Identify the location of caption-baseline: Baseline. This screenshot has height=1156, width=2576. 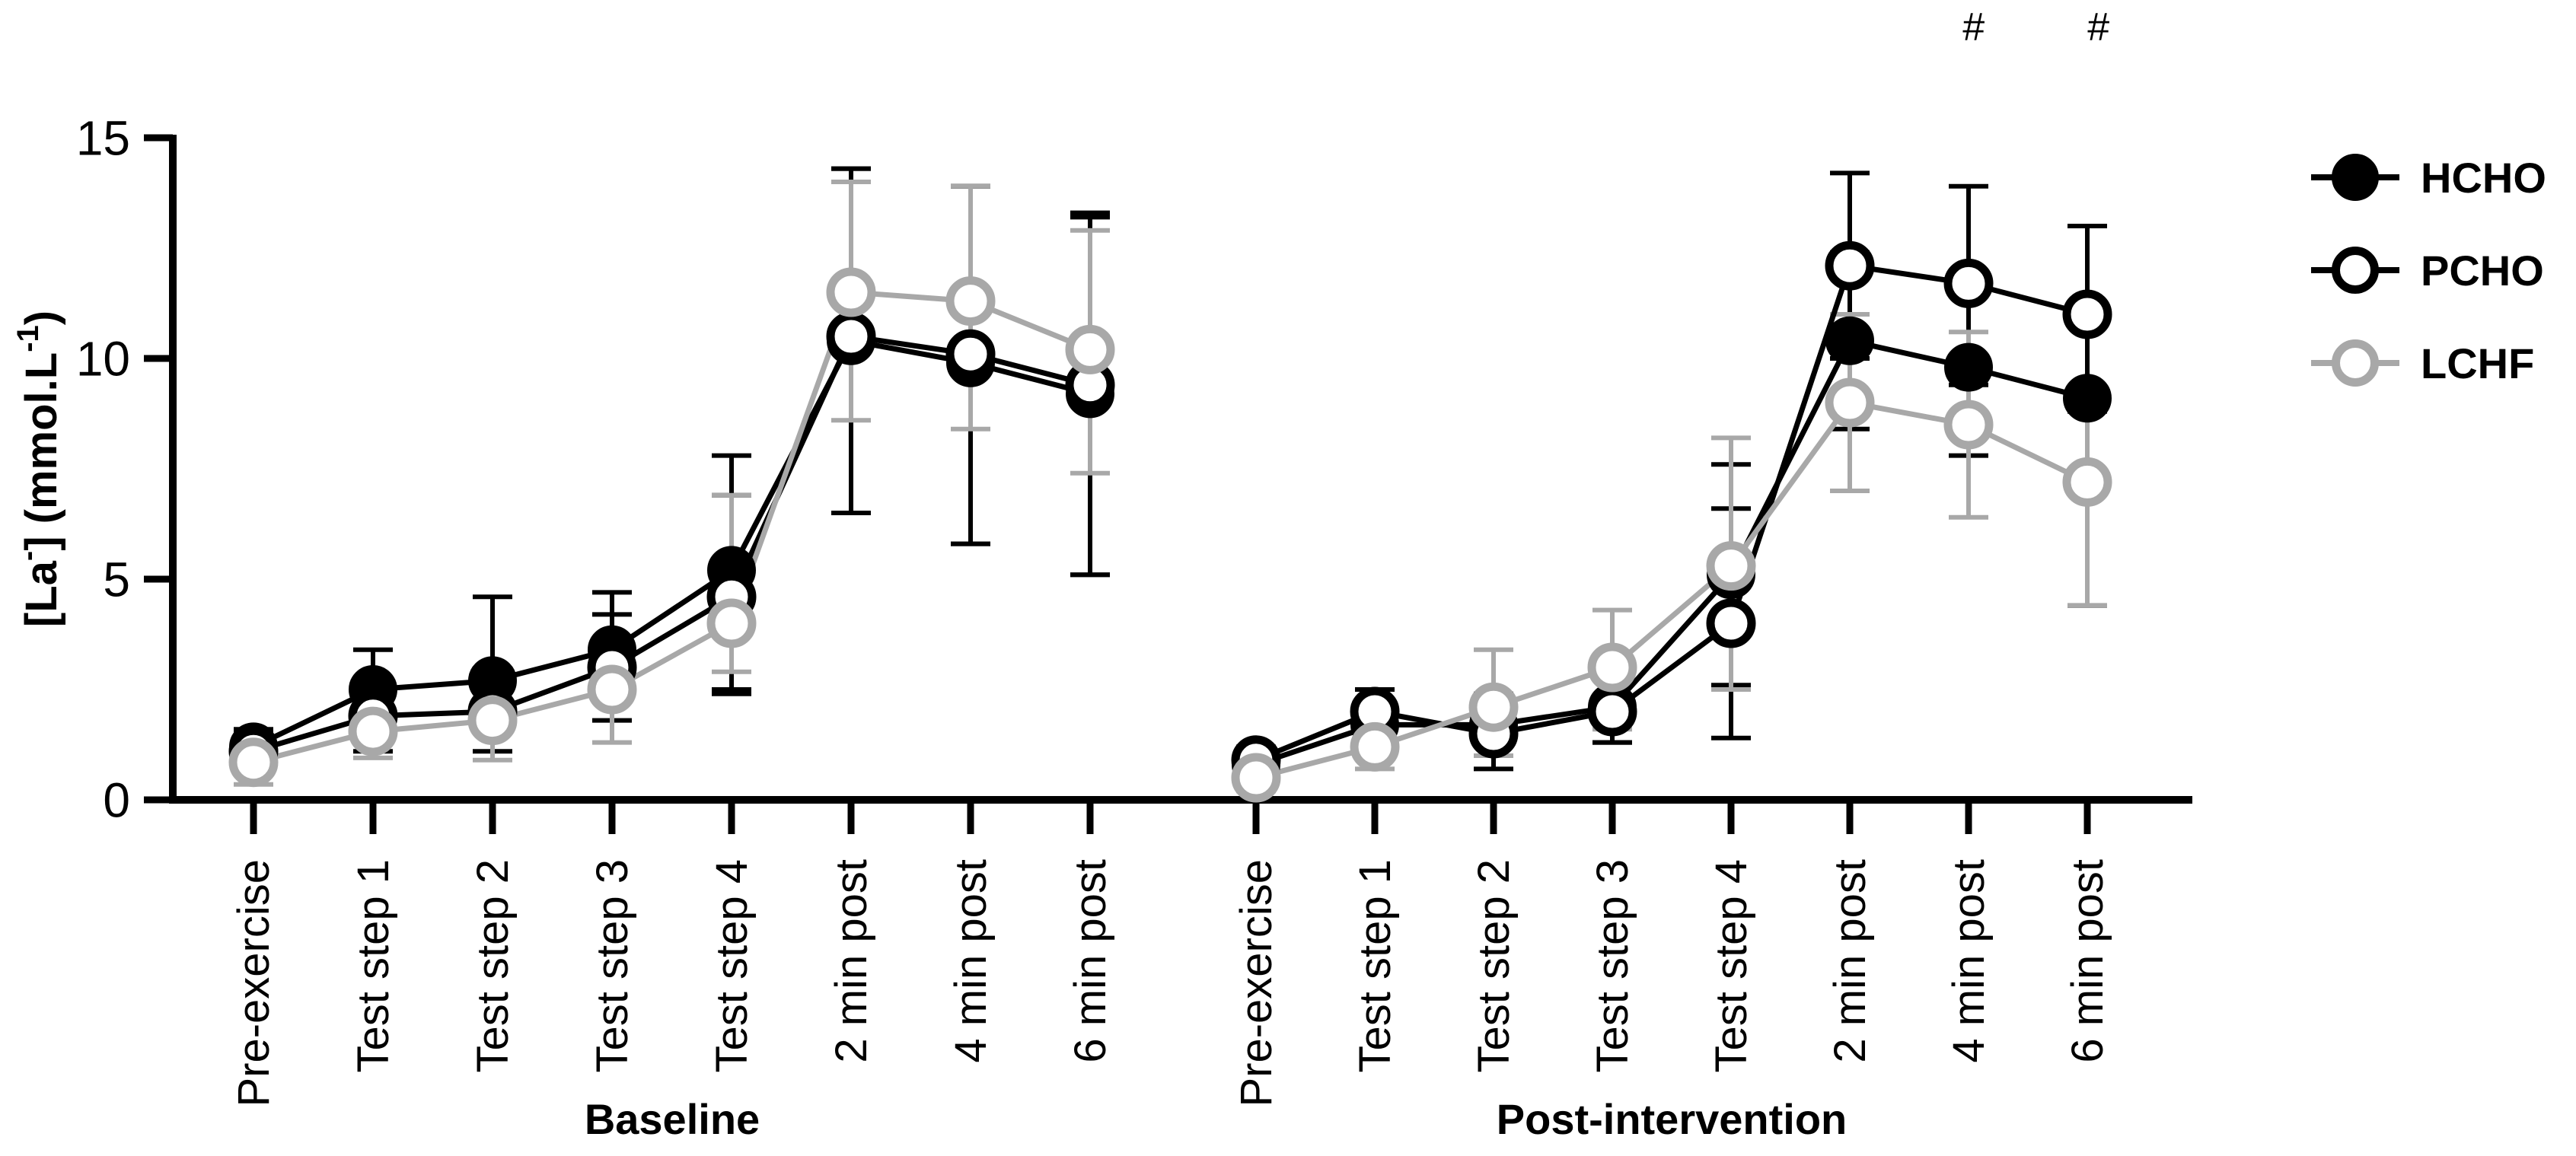
(672, 1119).